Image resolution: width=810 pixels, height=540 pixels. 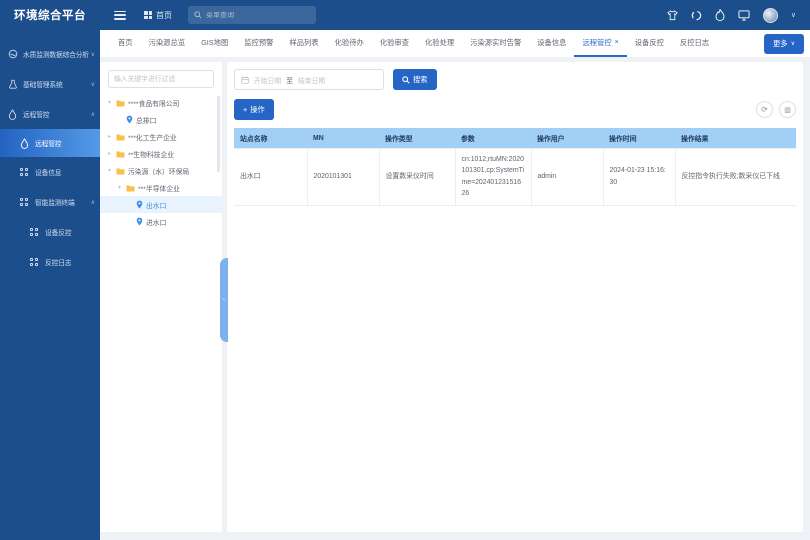 What do you see at coordinates (149, 171) in the screenshot?
I see `tree-node-epa-bureau: ▾ 污染源（水）环保局` at bounding box center [149, 171].